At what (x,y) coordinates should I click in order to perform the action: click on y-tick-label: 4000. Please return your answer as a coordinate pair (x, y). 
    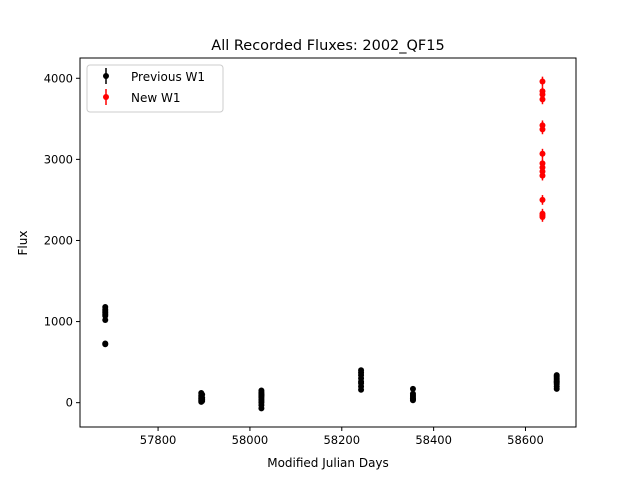
    Looking at the image, I should click on (58, 78).